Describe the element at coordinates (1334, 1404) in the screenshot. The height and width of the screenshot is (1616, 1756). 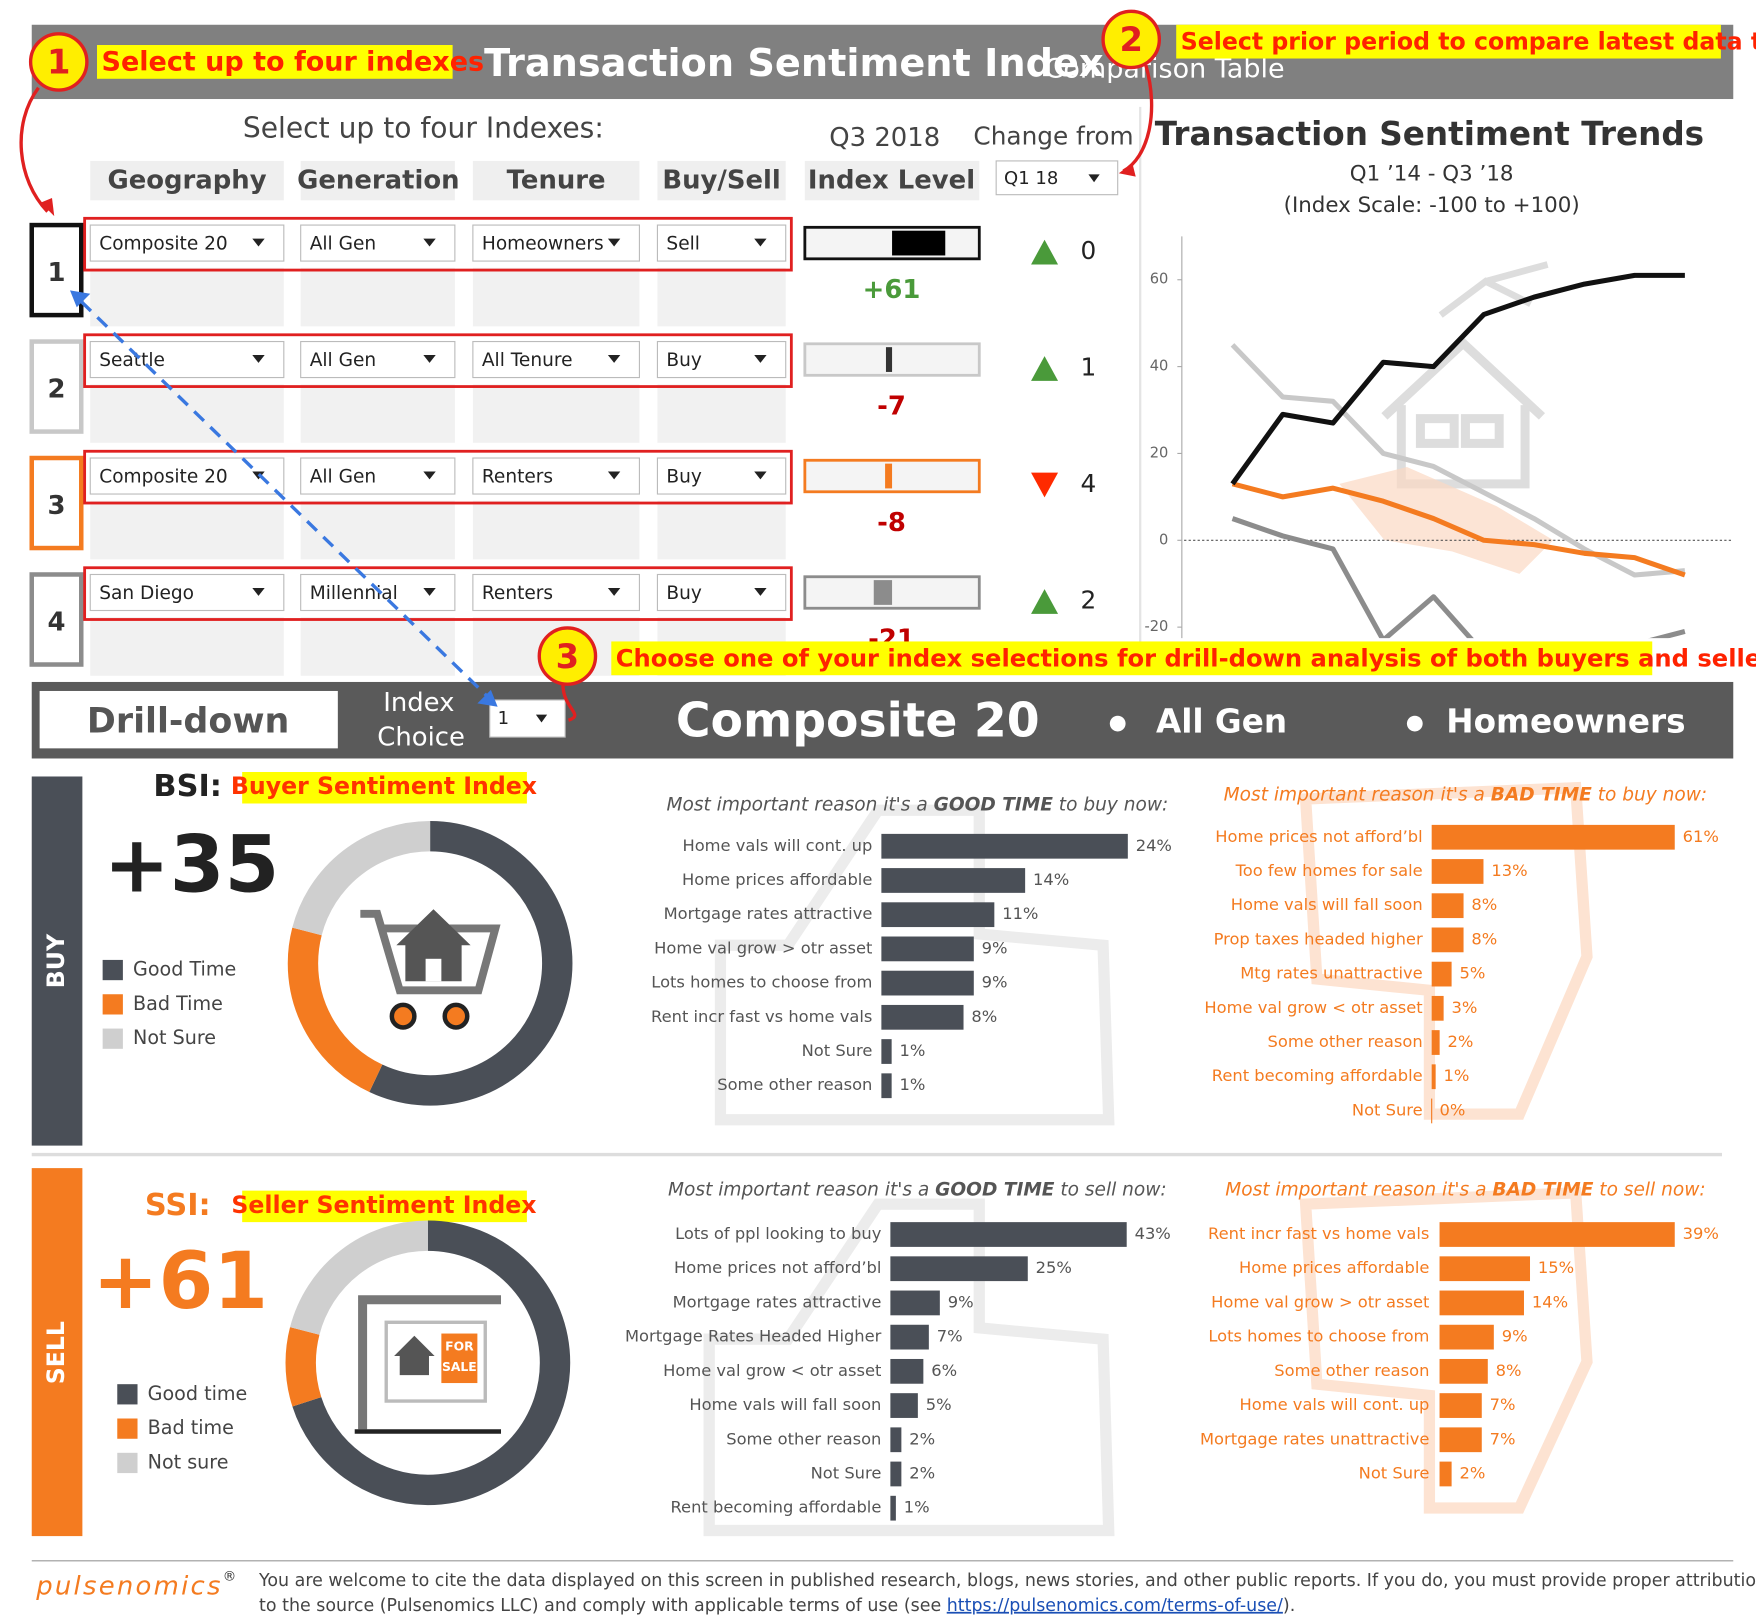
I see `bar-label: Home vals will cont. up` at that location.